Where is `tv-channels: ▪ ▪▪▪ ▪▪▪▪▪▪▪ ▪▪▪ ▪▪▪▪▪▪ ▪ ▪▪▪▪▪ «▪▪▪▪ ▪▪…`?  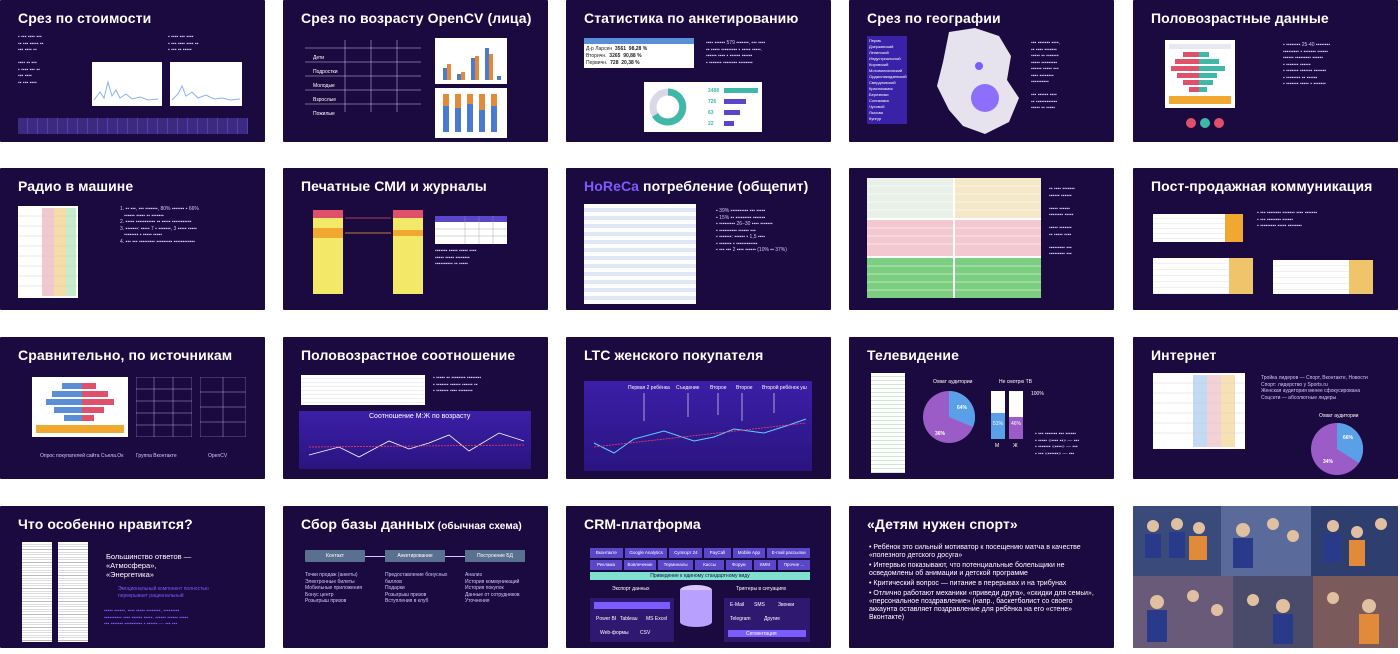 tv-channels: ▪ ▪▪▪ ▪▪▪▪▪▪▪ ▪▪▪ ▪▪▪▪▪▪ ▪ ▪▪▪▪▪ «▪▪▪▪ ▪▪… is located at coordinates (1070, 444).